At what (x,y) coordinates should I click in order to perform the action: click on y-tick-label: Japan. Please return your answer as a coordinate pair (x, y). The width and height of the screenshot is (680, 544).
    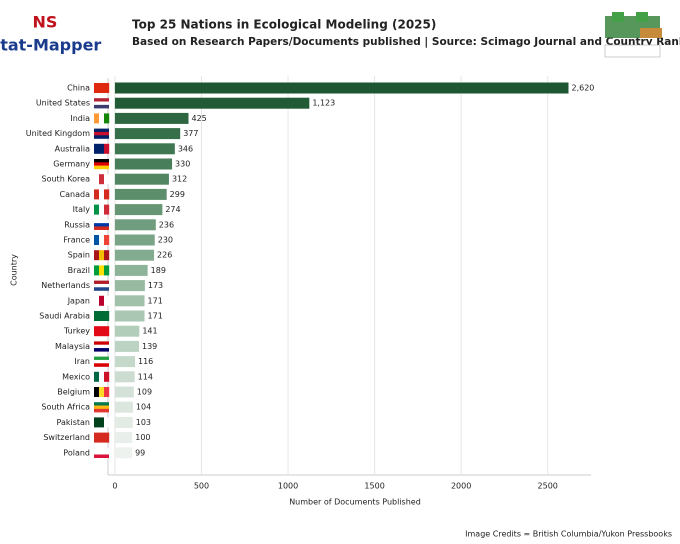
    Looking at the image, I should click on (78, 300).